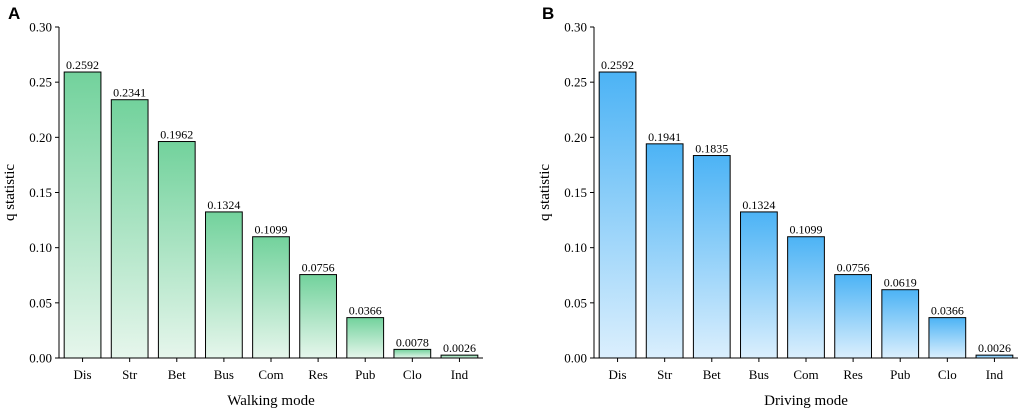 This screenshot has width=1021, height=413. I want to click on data-label: 0.0078, so click(412, 342).